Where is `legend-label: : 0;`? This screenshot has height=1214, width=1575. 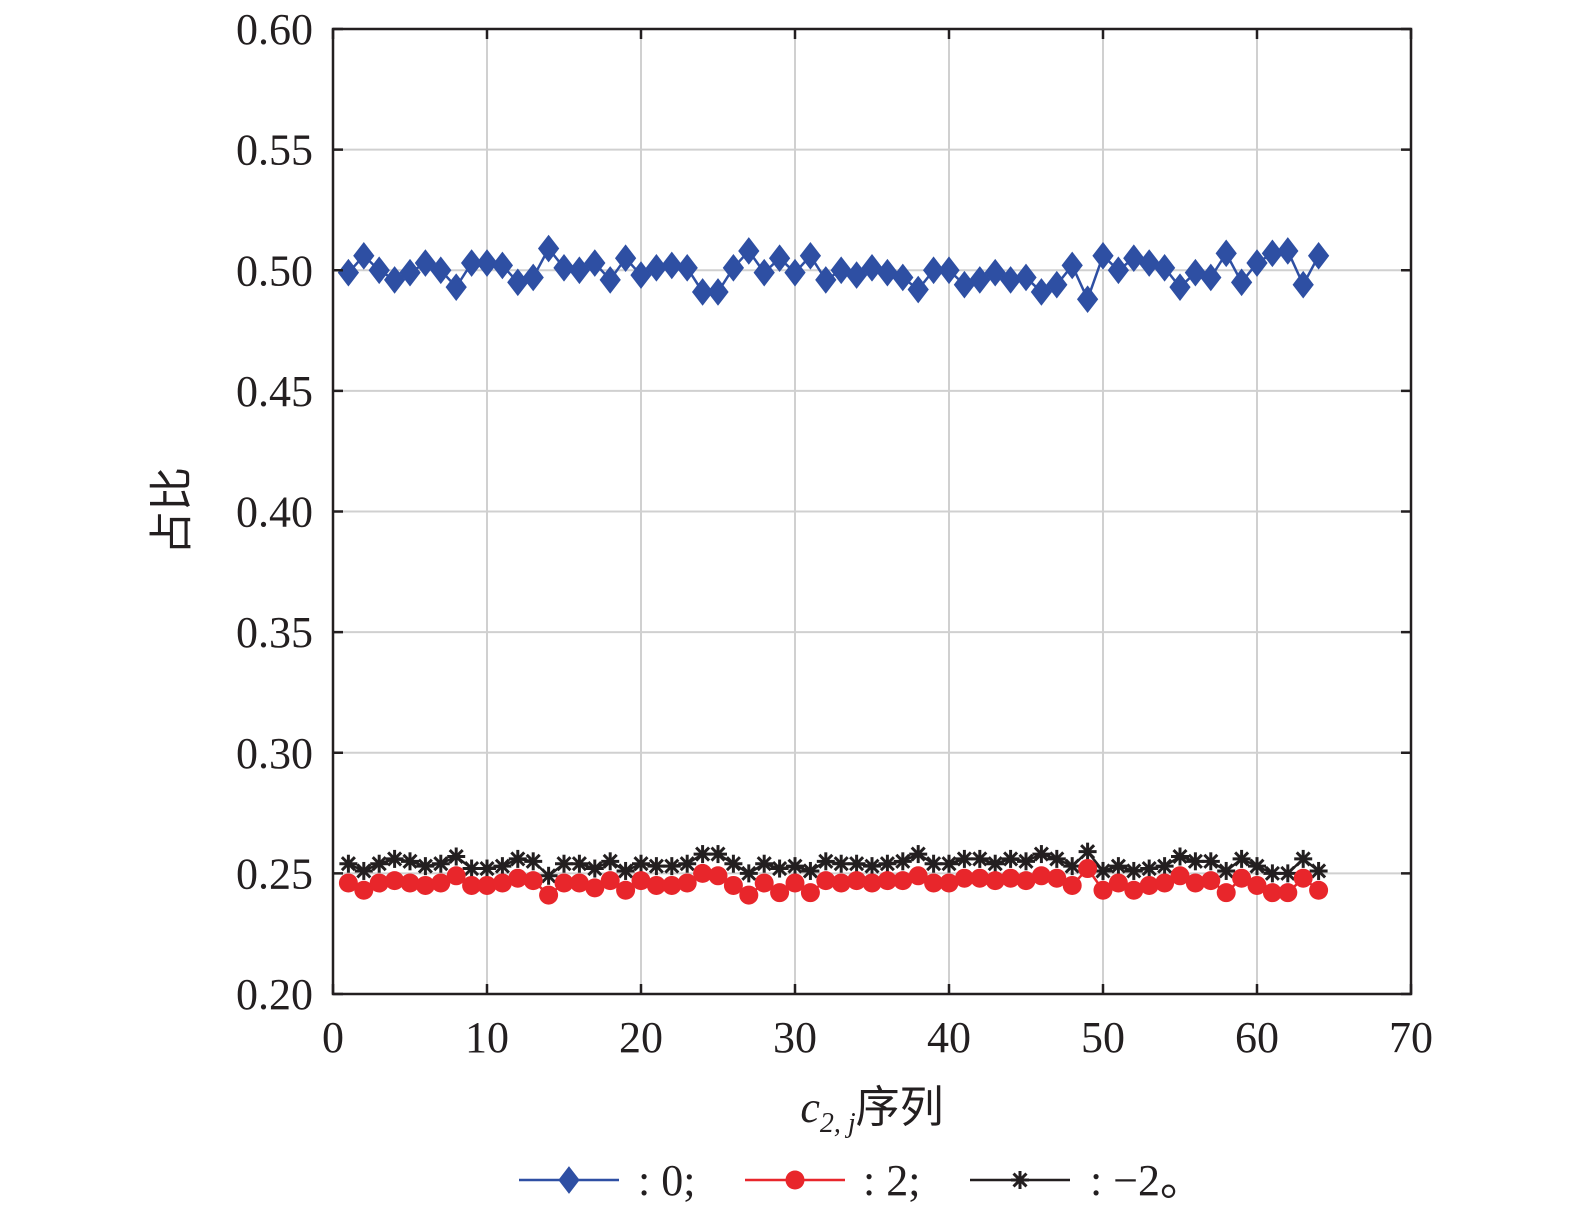
legend-label: : 0; is located at coordinates (666, 1180).